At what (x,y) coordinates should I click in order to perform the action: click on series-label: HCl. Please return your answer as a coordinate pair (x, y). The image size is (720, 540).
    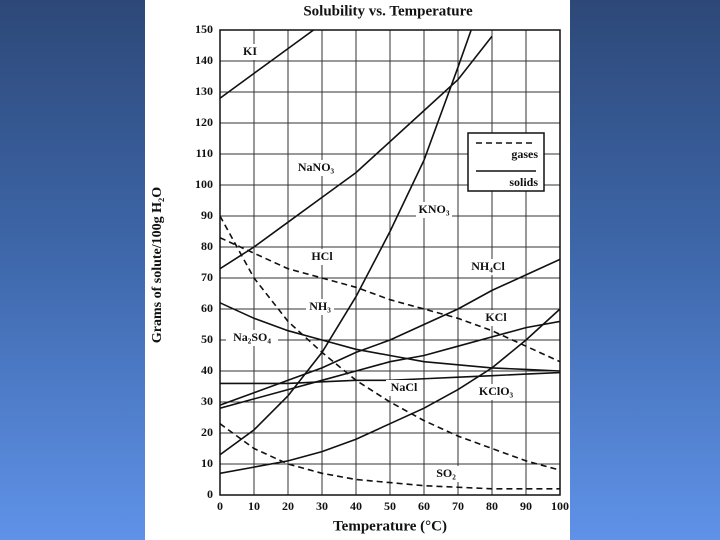
    Looking at the image, I should click on (322, 256).